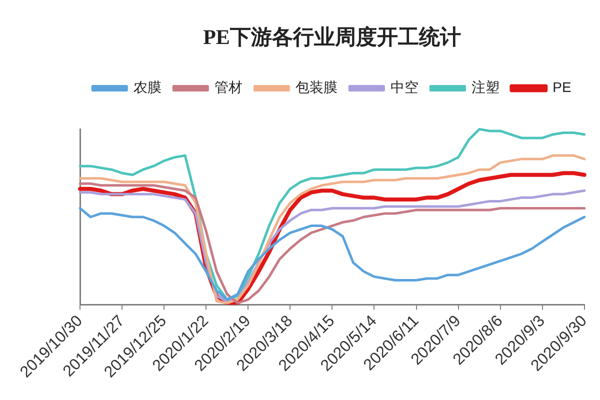  I want to click on legend-label: 包装膜, so click(317, 87).